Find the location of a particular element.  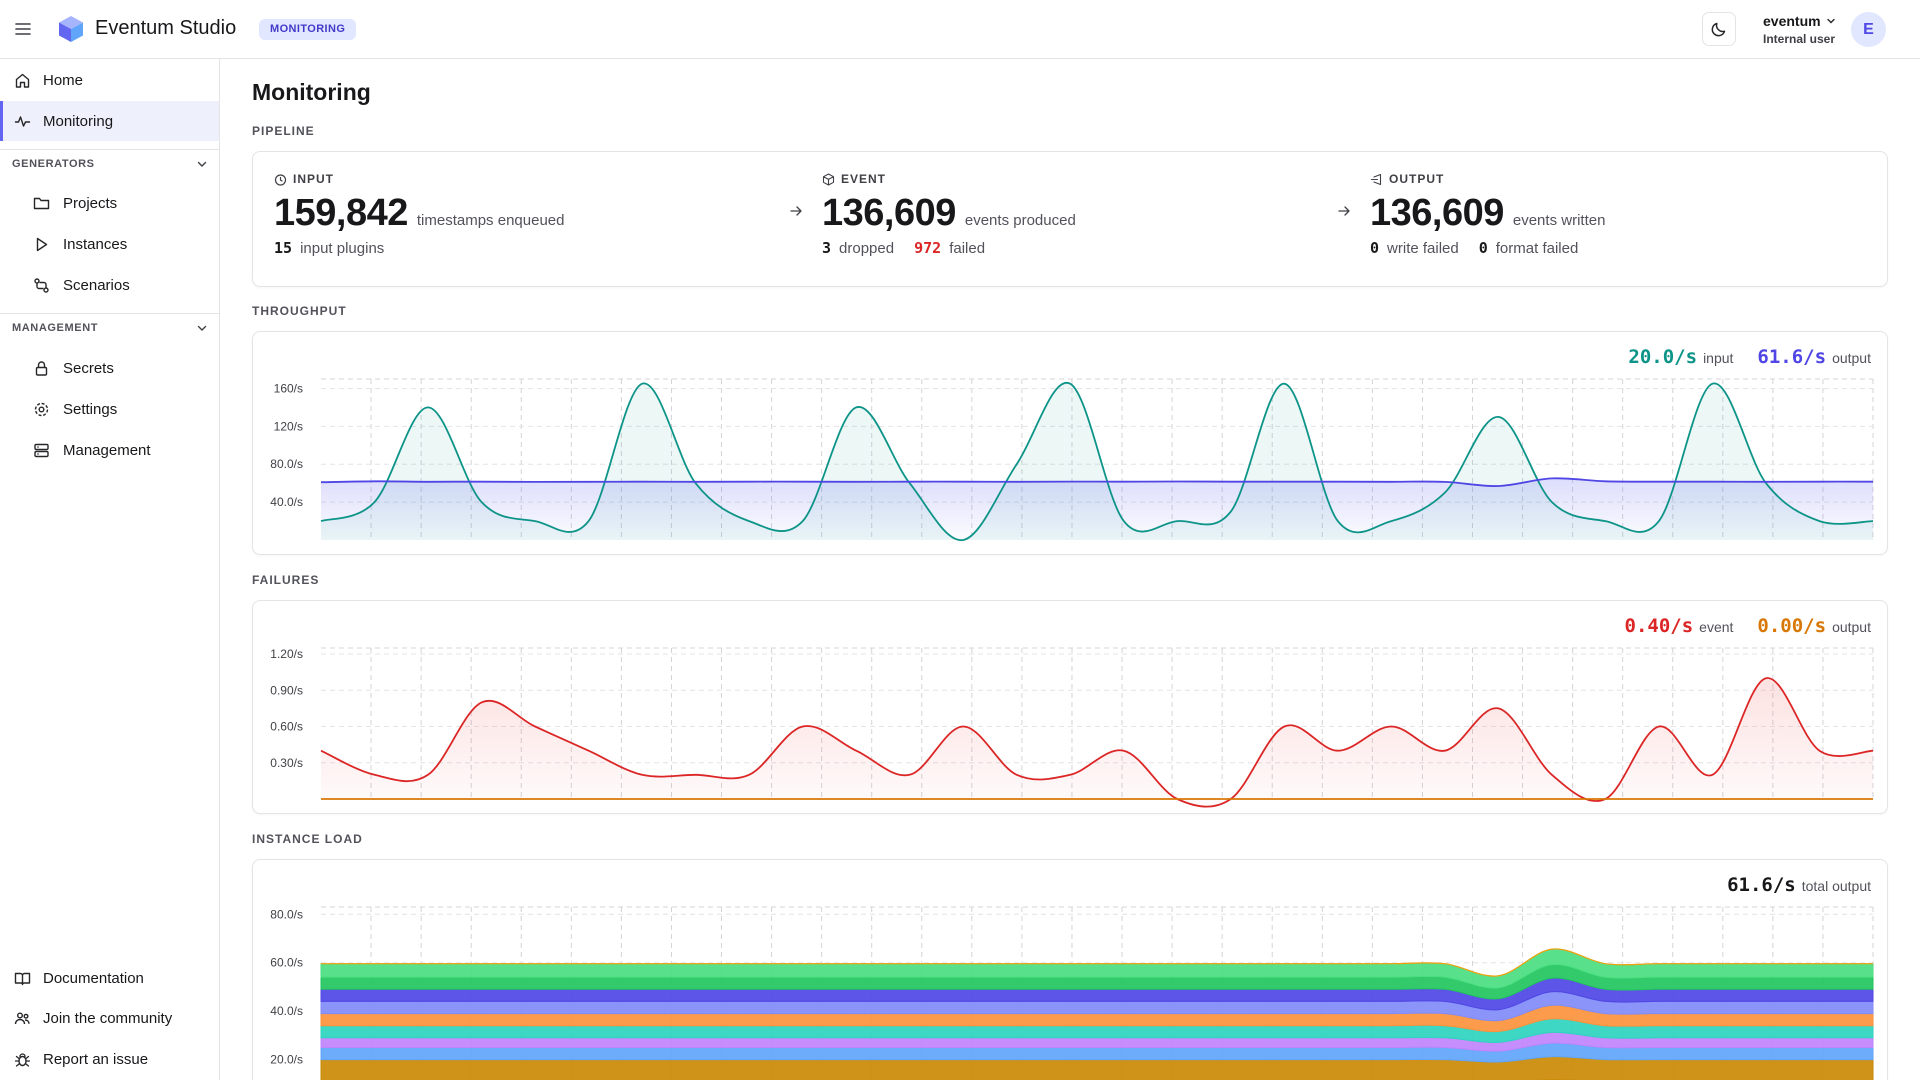

sidebar-item-scenarios: Scenarios is located at coordinates (109, 285).